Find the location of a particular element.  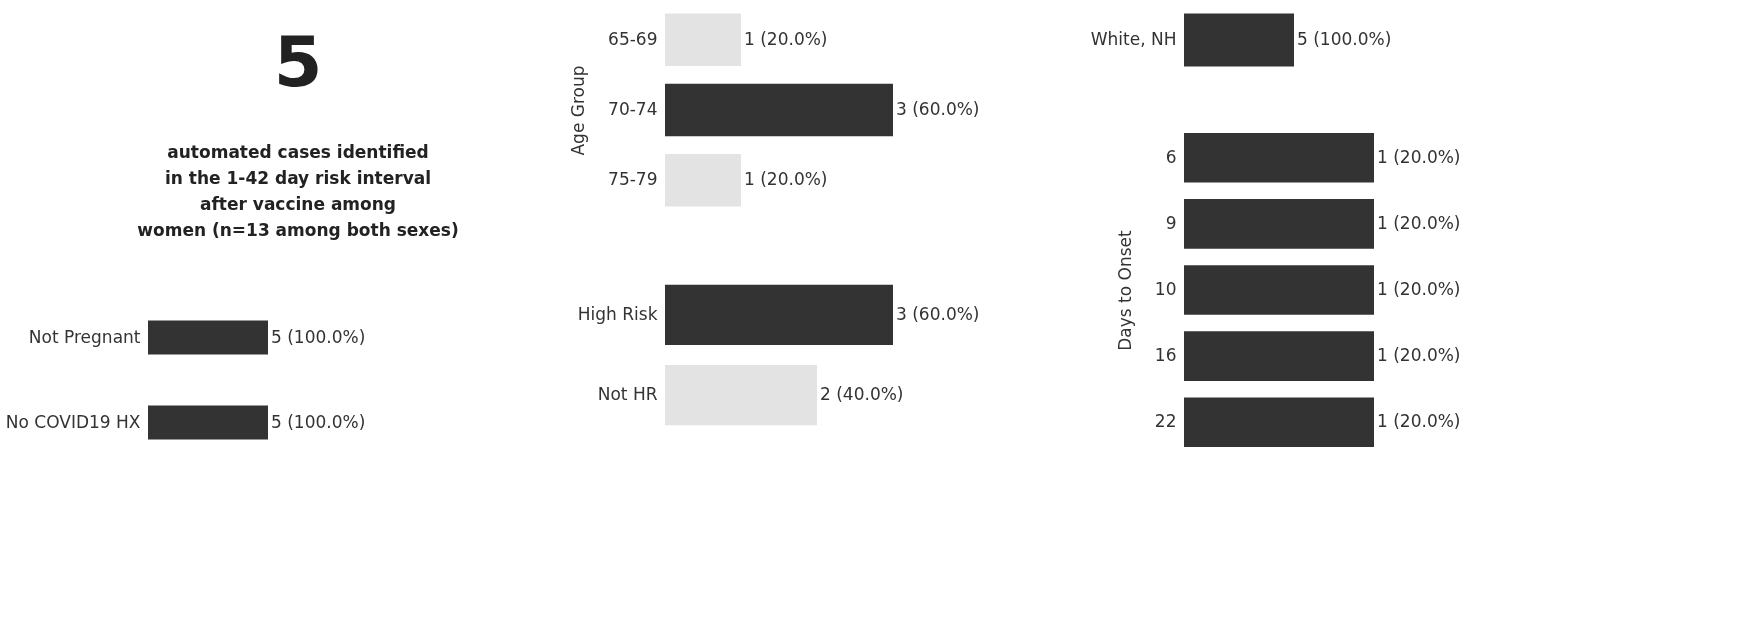

y-tick-label: No COVID19 HX is located at coordinates (73, 421).